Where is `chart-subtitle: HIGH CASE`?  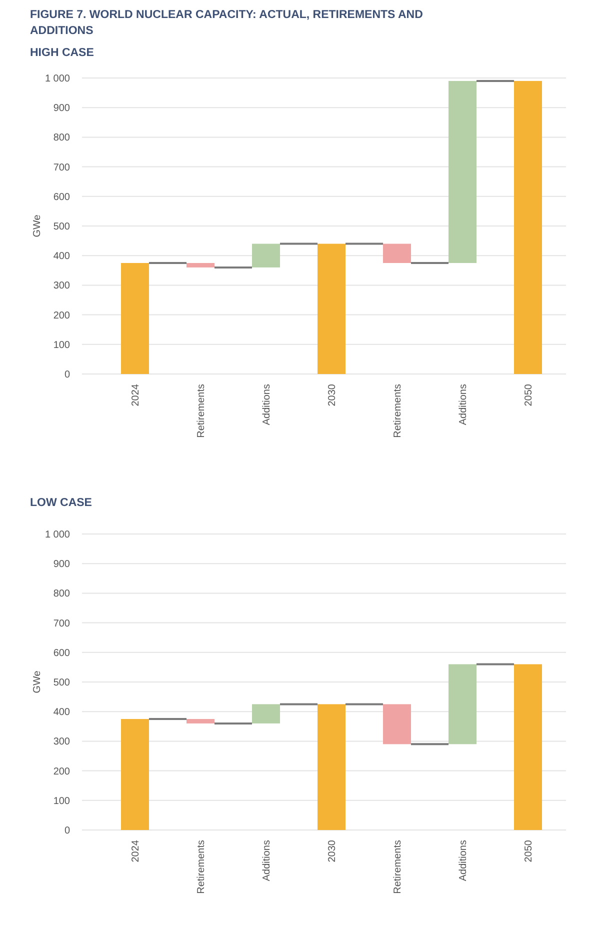 chart-subtitle: HIGH CASE is located at coordinates (62, 53).